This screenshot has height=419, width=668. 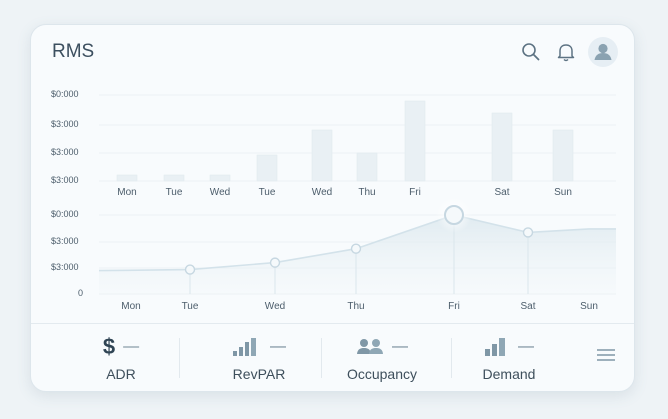 I want to click on line-x-tick-label: Sun, so click(x=589, y=306).